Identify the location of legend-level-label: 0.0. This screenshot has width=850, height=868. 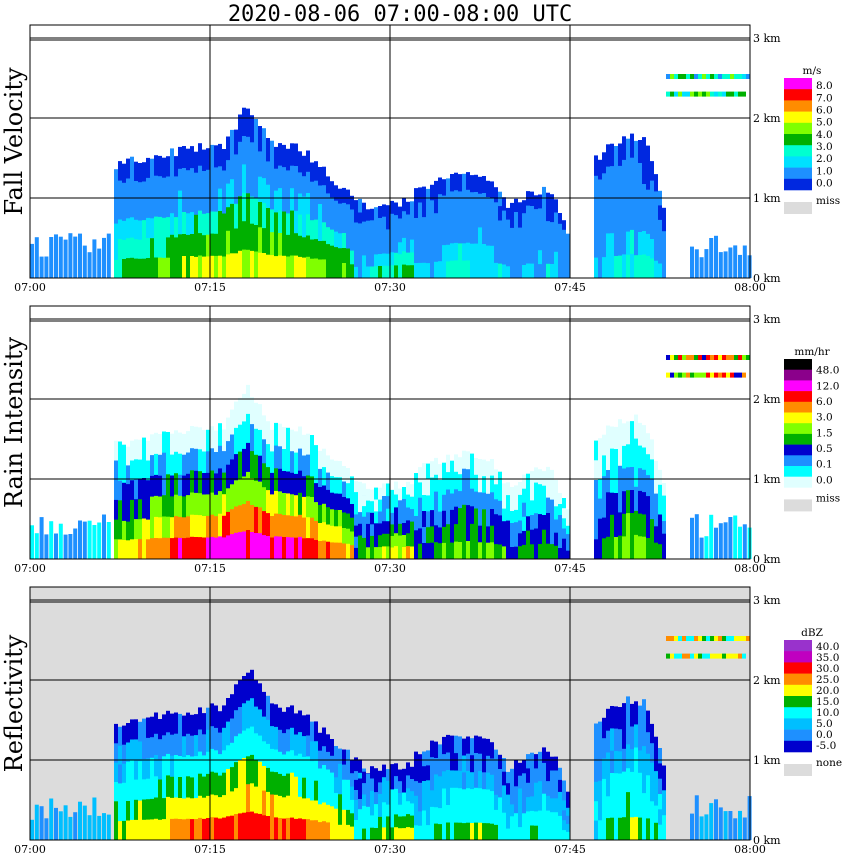
(824, 480).